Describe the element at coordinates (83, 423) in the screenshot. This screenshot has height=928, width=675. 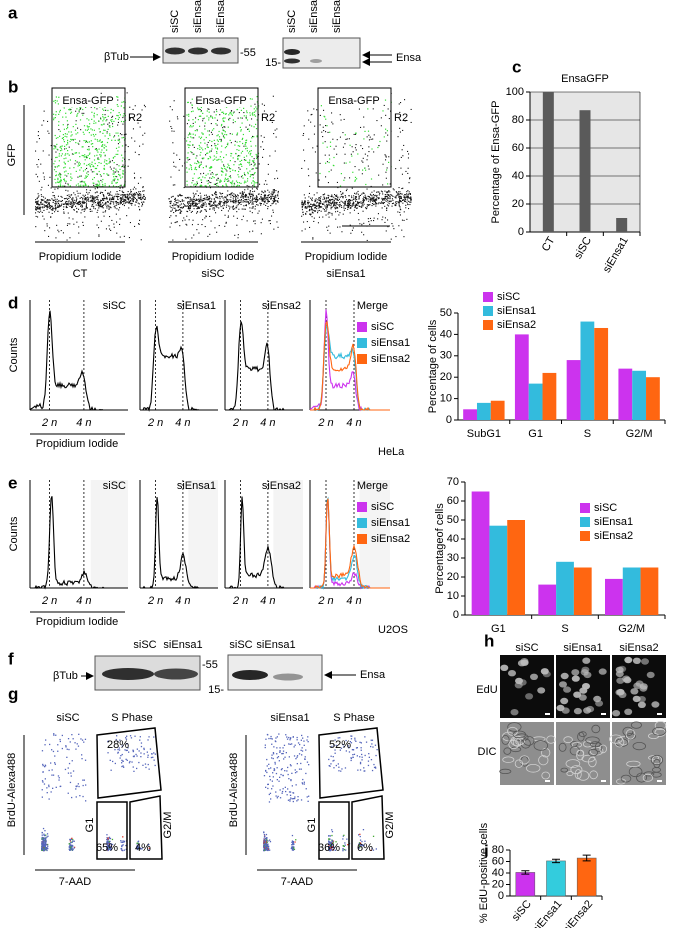
I see `x-tick-label: 4 n` at that location.